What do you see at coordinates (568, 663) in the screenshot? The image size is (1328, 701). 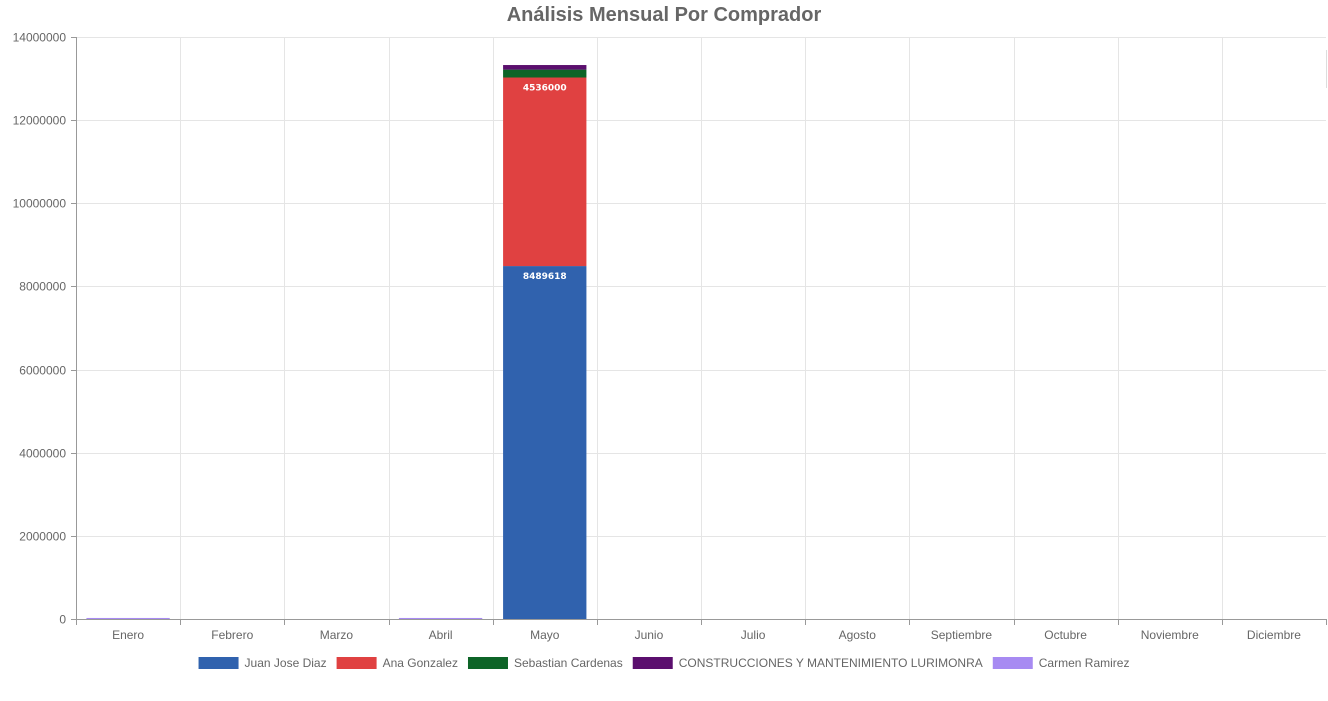 I see `legend-label: Sebastian Cardenas` at bounding box center [568, 663].